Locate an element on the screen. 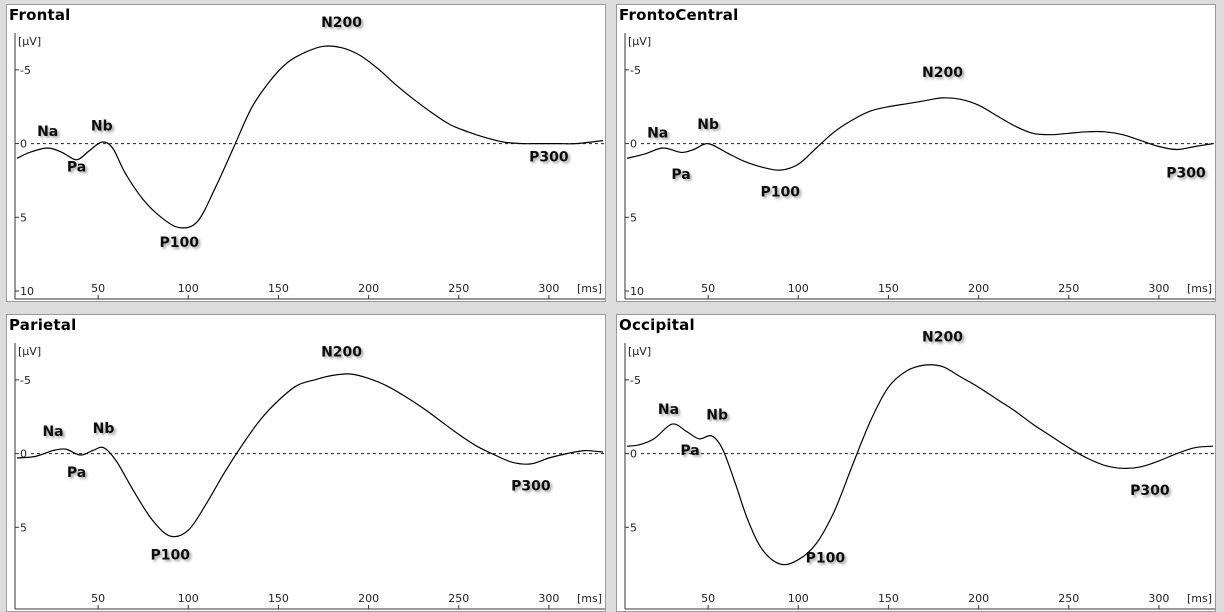 The height and width of the screenshot is (612, 1224). panel-title: FrontoCentral is located at coordinates (679, 15).